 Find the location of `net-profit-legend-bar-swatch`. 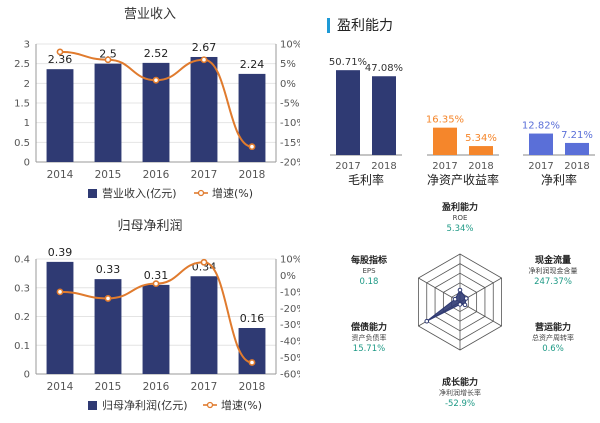

net-profit-legend-bar-swatch is located at coordinates (92, 405).